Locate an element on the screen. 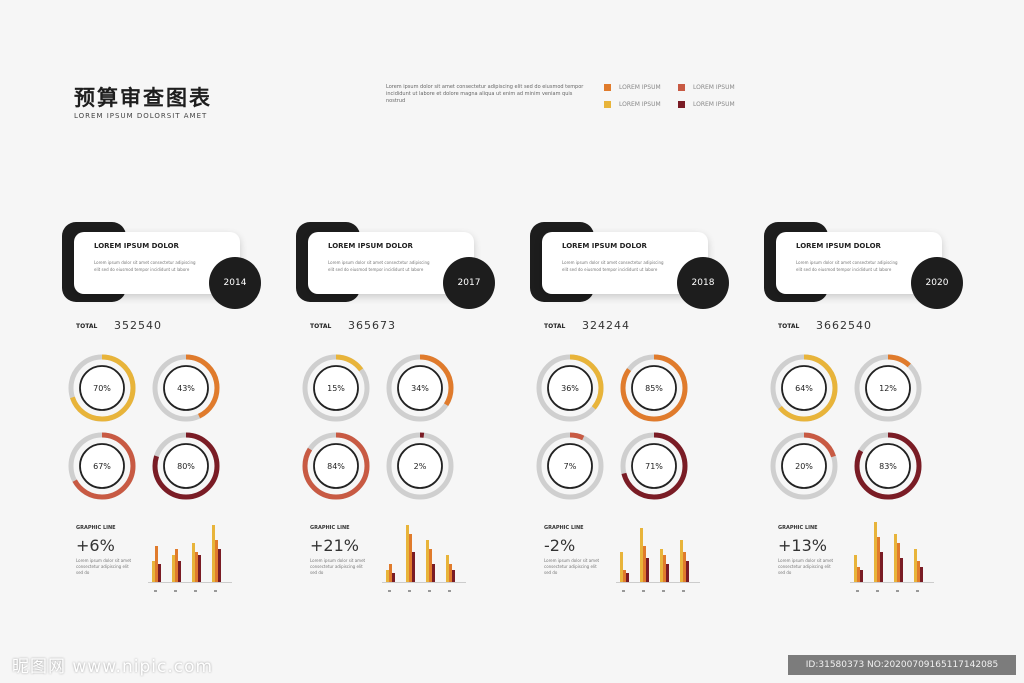  donut-label: 2% is located at coordinates (420, 466).